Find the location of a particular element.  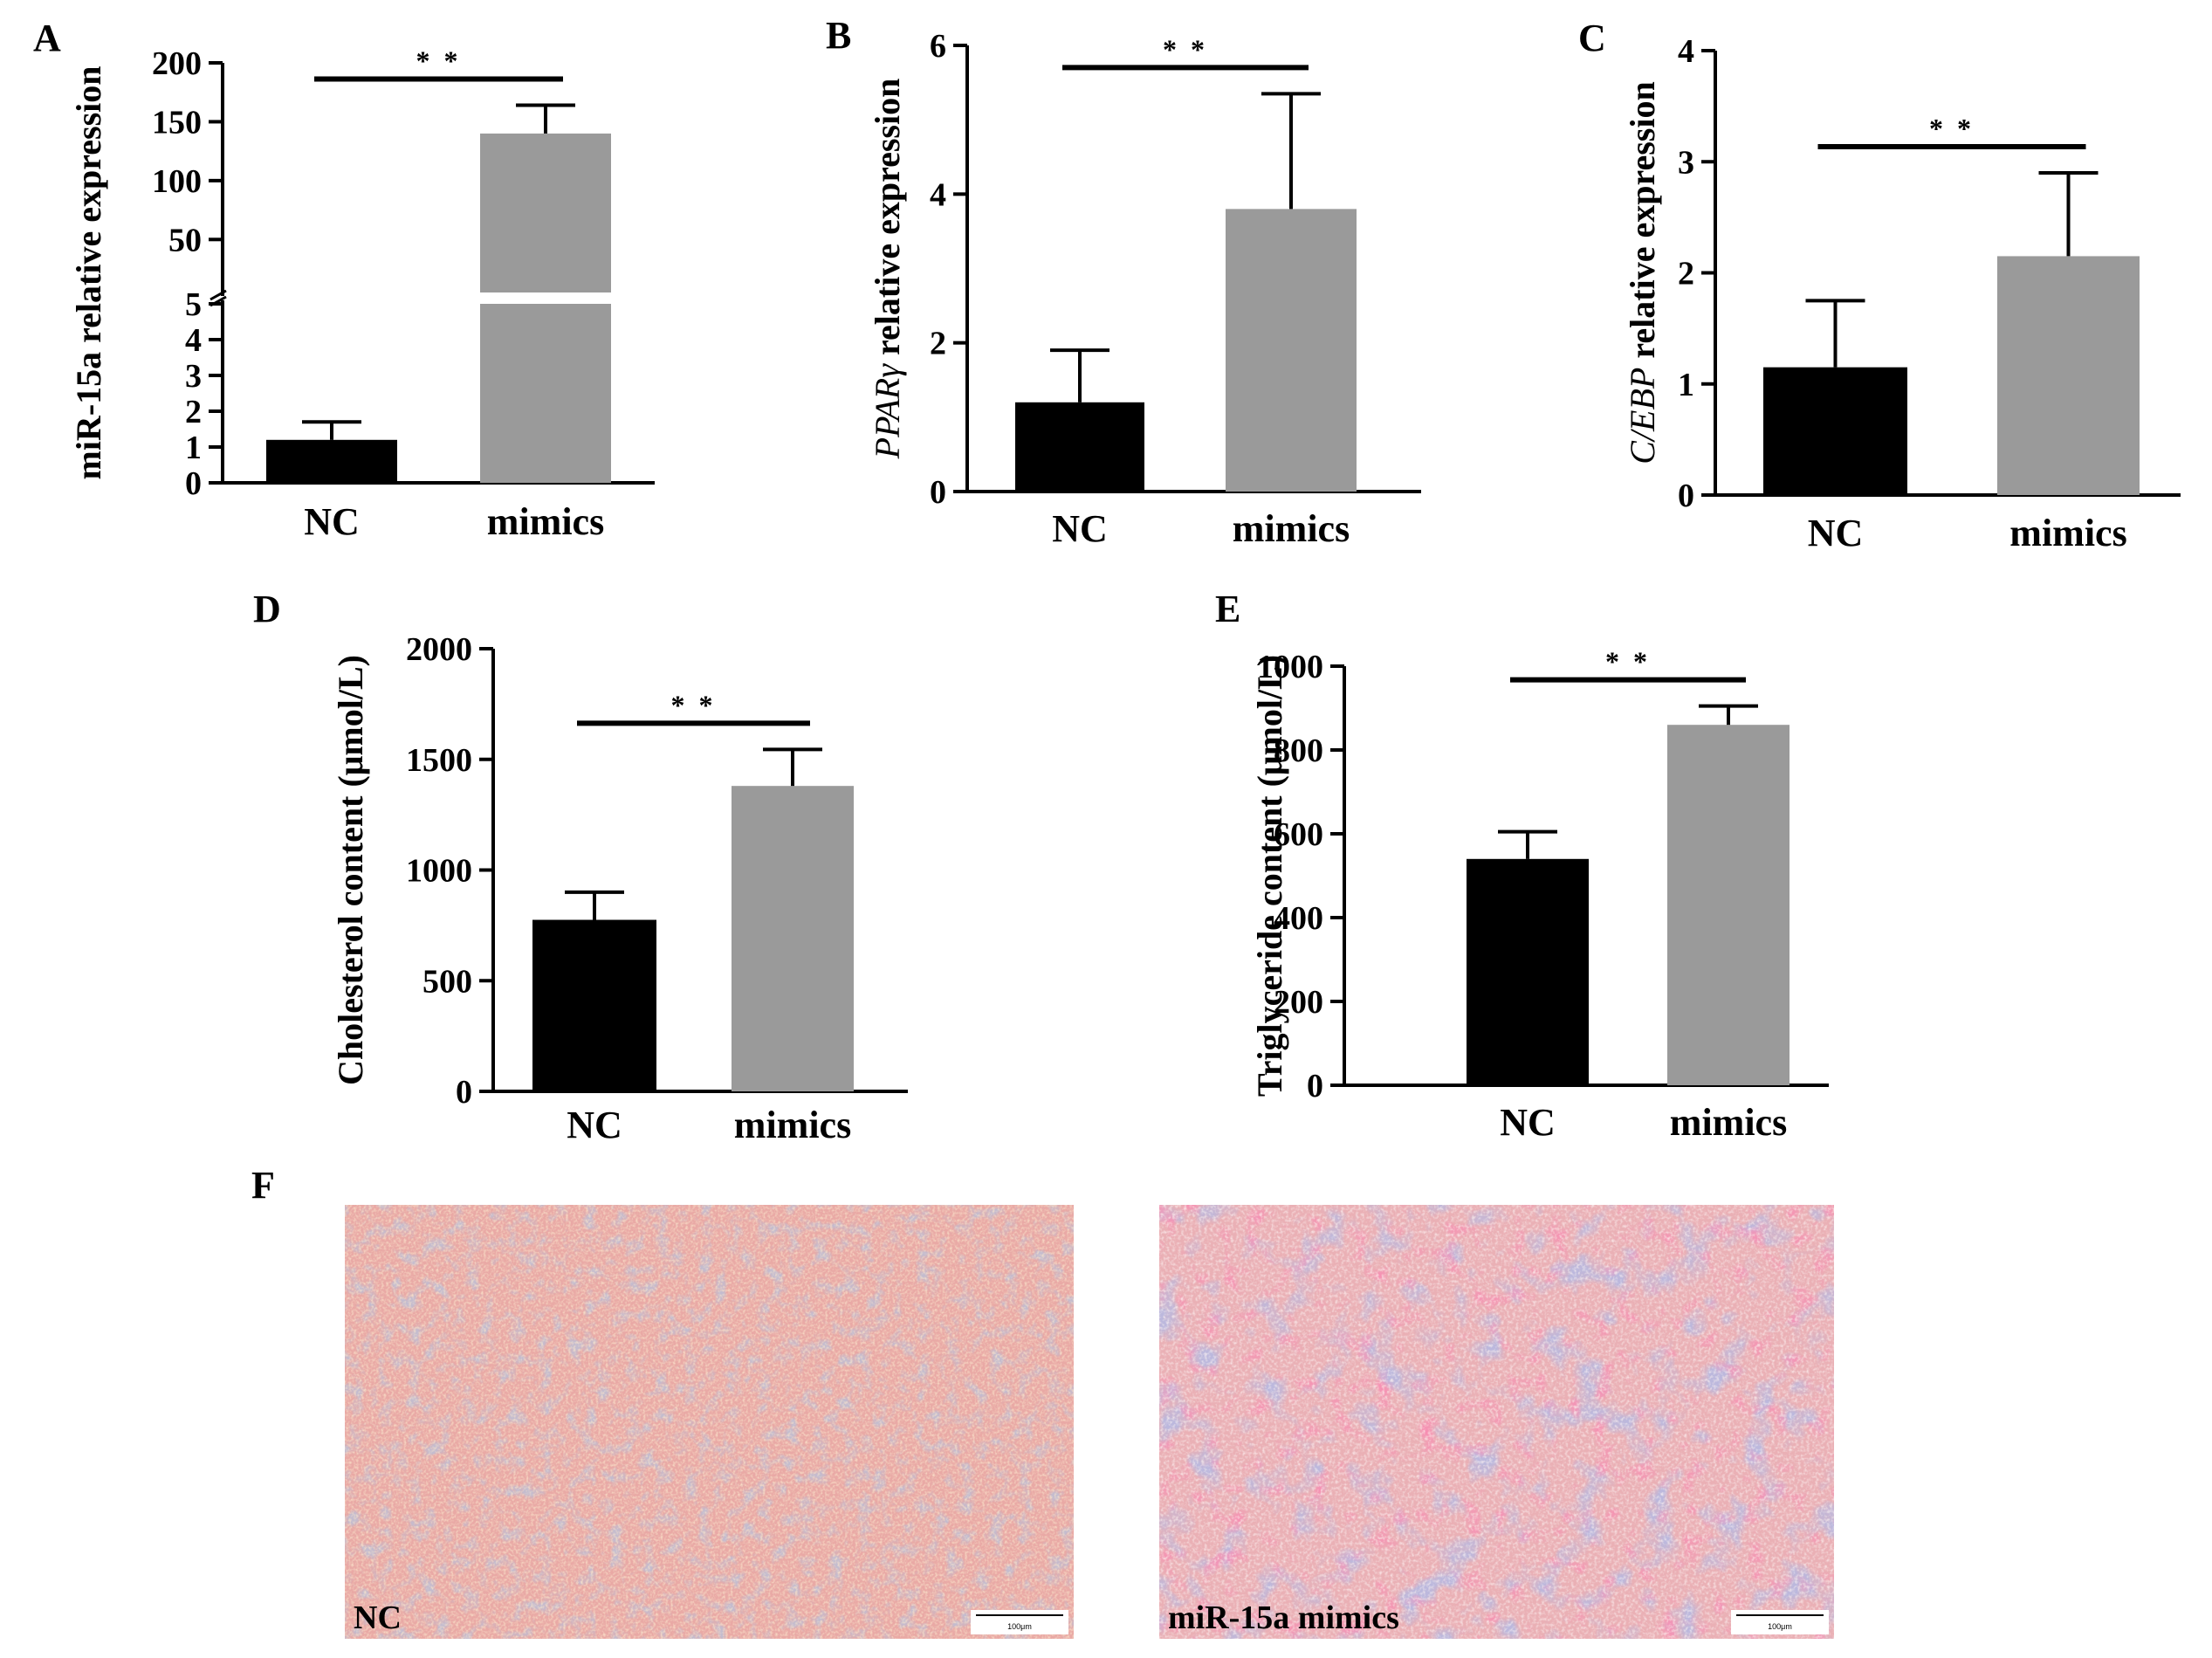

axis-break-mark is located at coordinates (218, 295).